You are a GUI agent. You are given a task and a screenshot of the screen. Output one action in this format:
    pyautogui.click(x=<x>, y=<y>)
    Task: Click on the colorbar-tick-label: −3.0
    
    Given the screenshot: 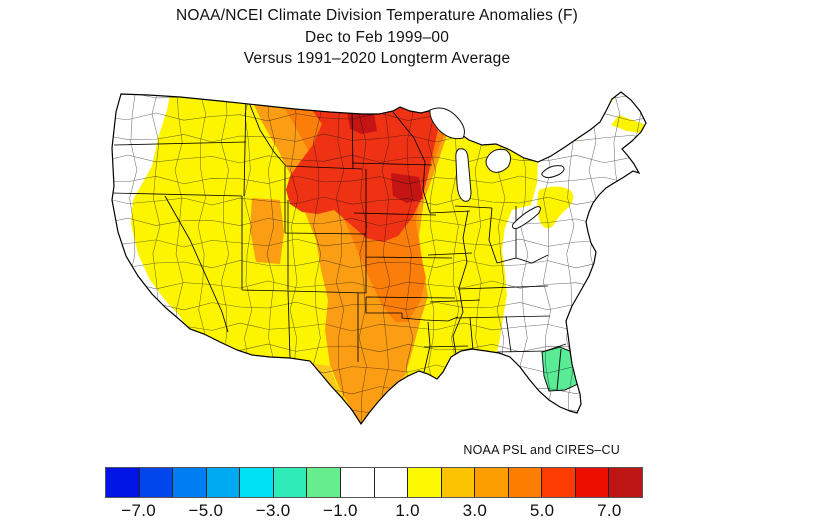 What is the action you would take?
    pyautogui.click(x=273, y=510)
    